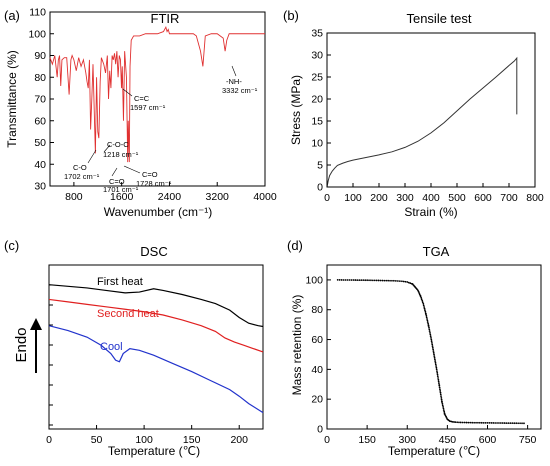  I want to click on legend-first-heat: First heat, so click(120, 282).